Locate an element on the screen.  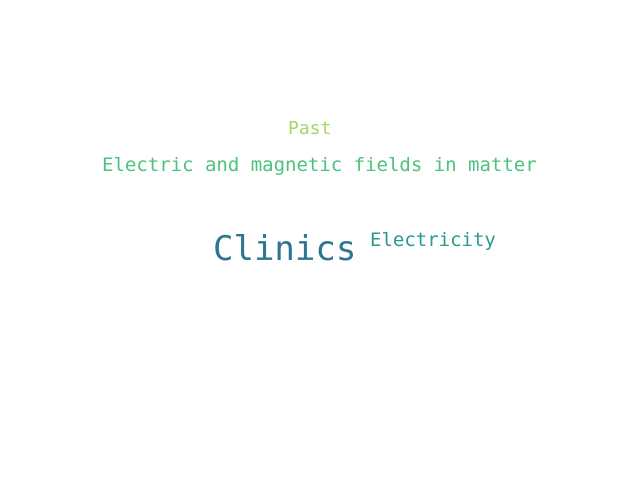
word-past: Past is located at coordinates (310, 128).